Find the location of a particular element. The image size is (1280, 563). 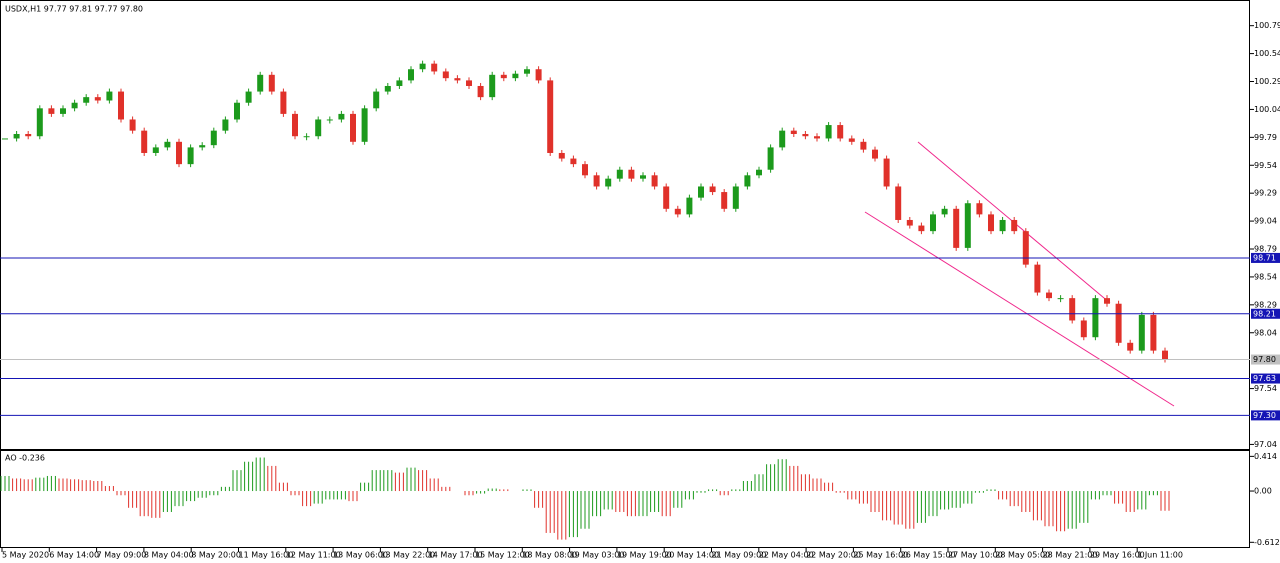

ao-tick-label: 0.00 is located at coordinates (1263, 491).